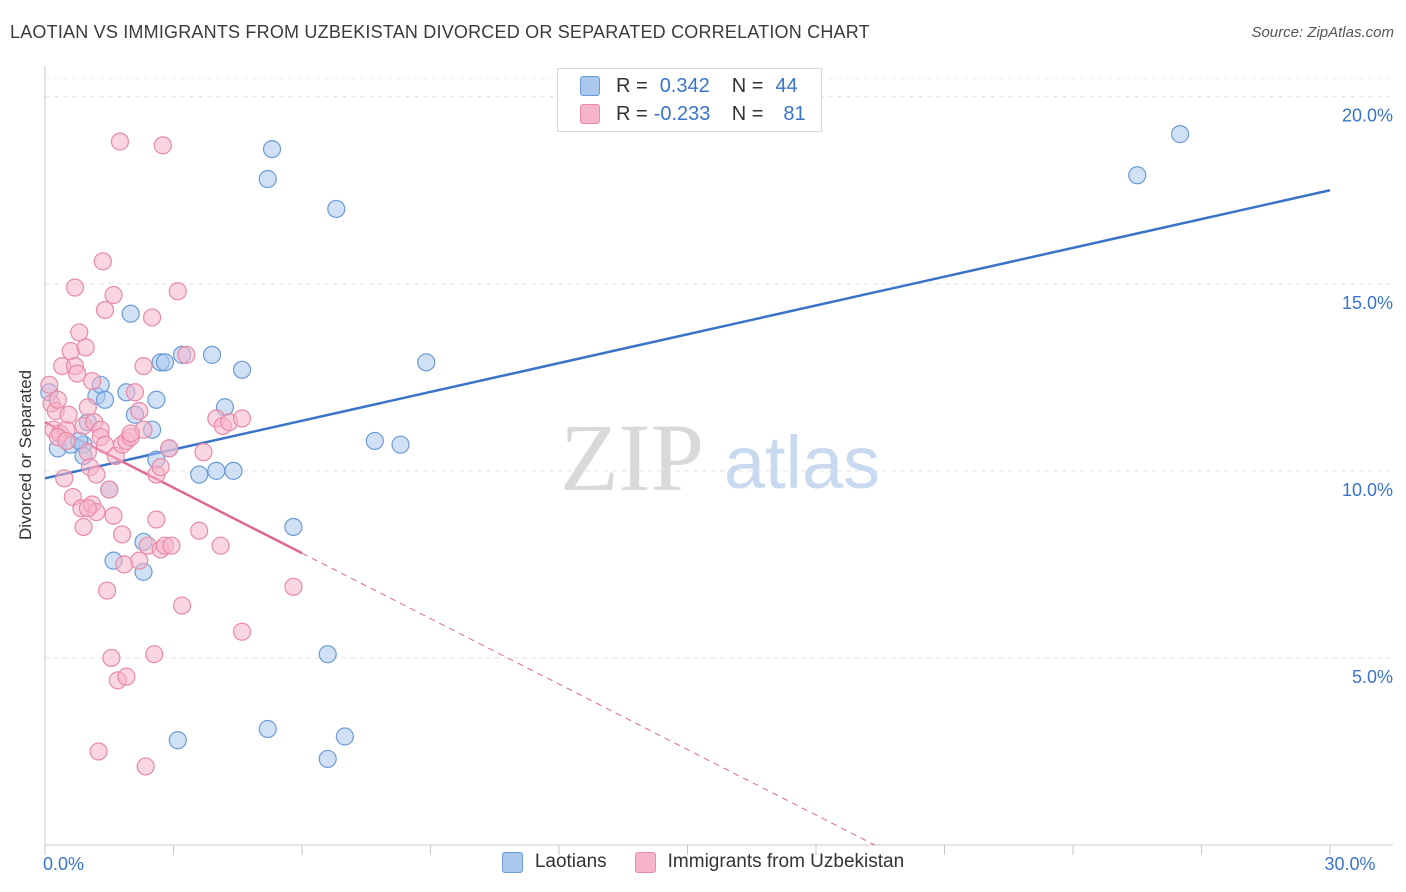 The image size is (1406, 892). I want to click on n-value: 81, so click(794, 113).